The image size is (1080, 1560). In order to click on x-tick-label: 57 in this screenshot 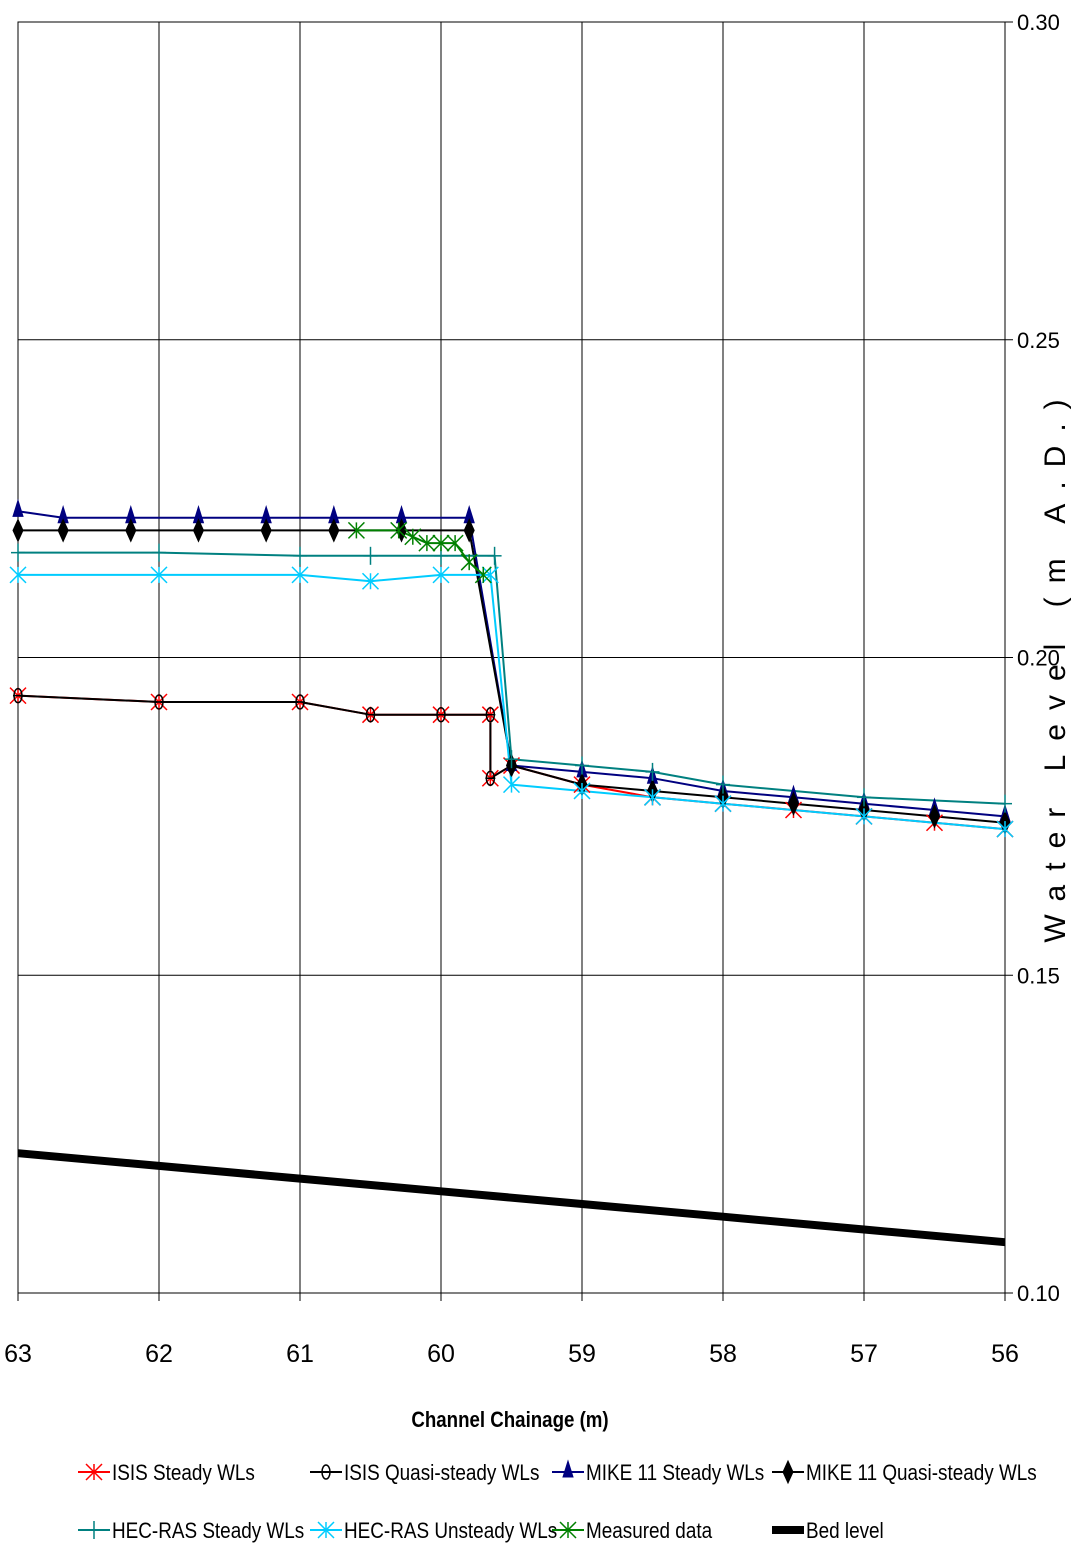, I will do `click(864, 1354)`.